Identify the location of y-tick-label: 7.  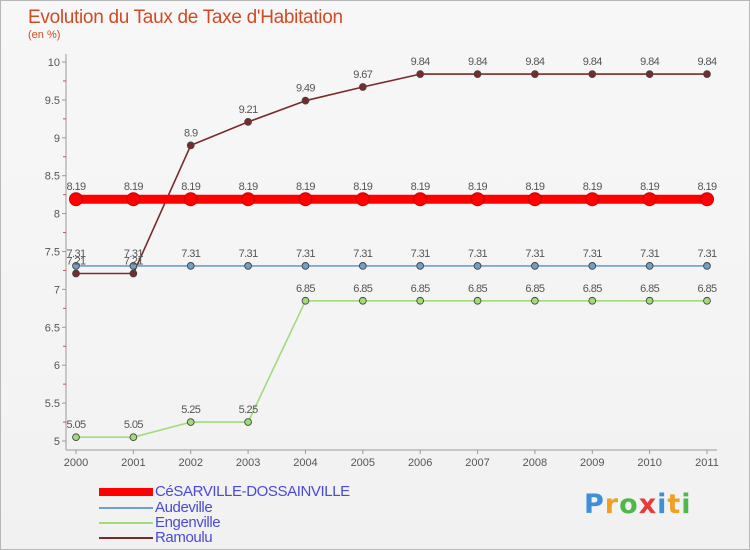
(57, 290).